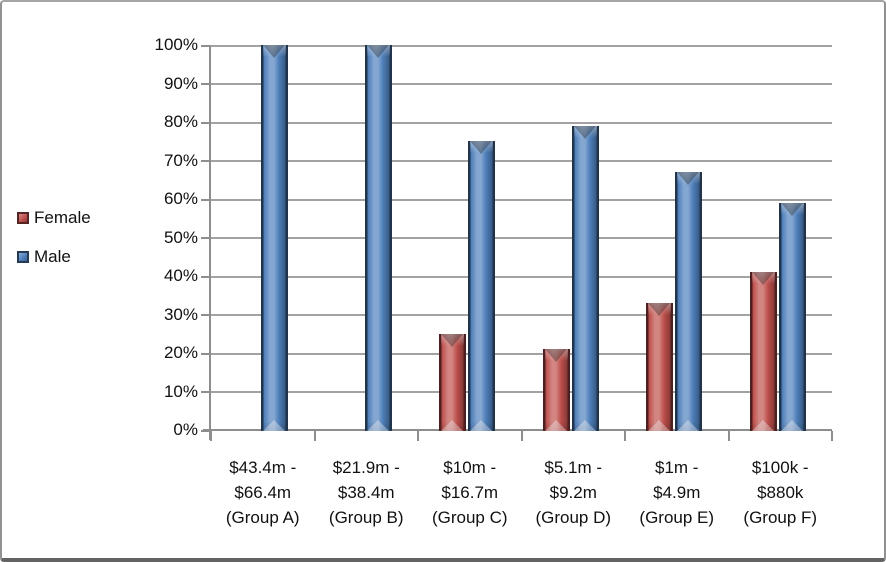 The width and height of the screenshot is (886, 562). I want to click on y-axis-label-70%: 70%, so click(180, 160).